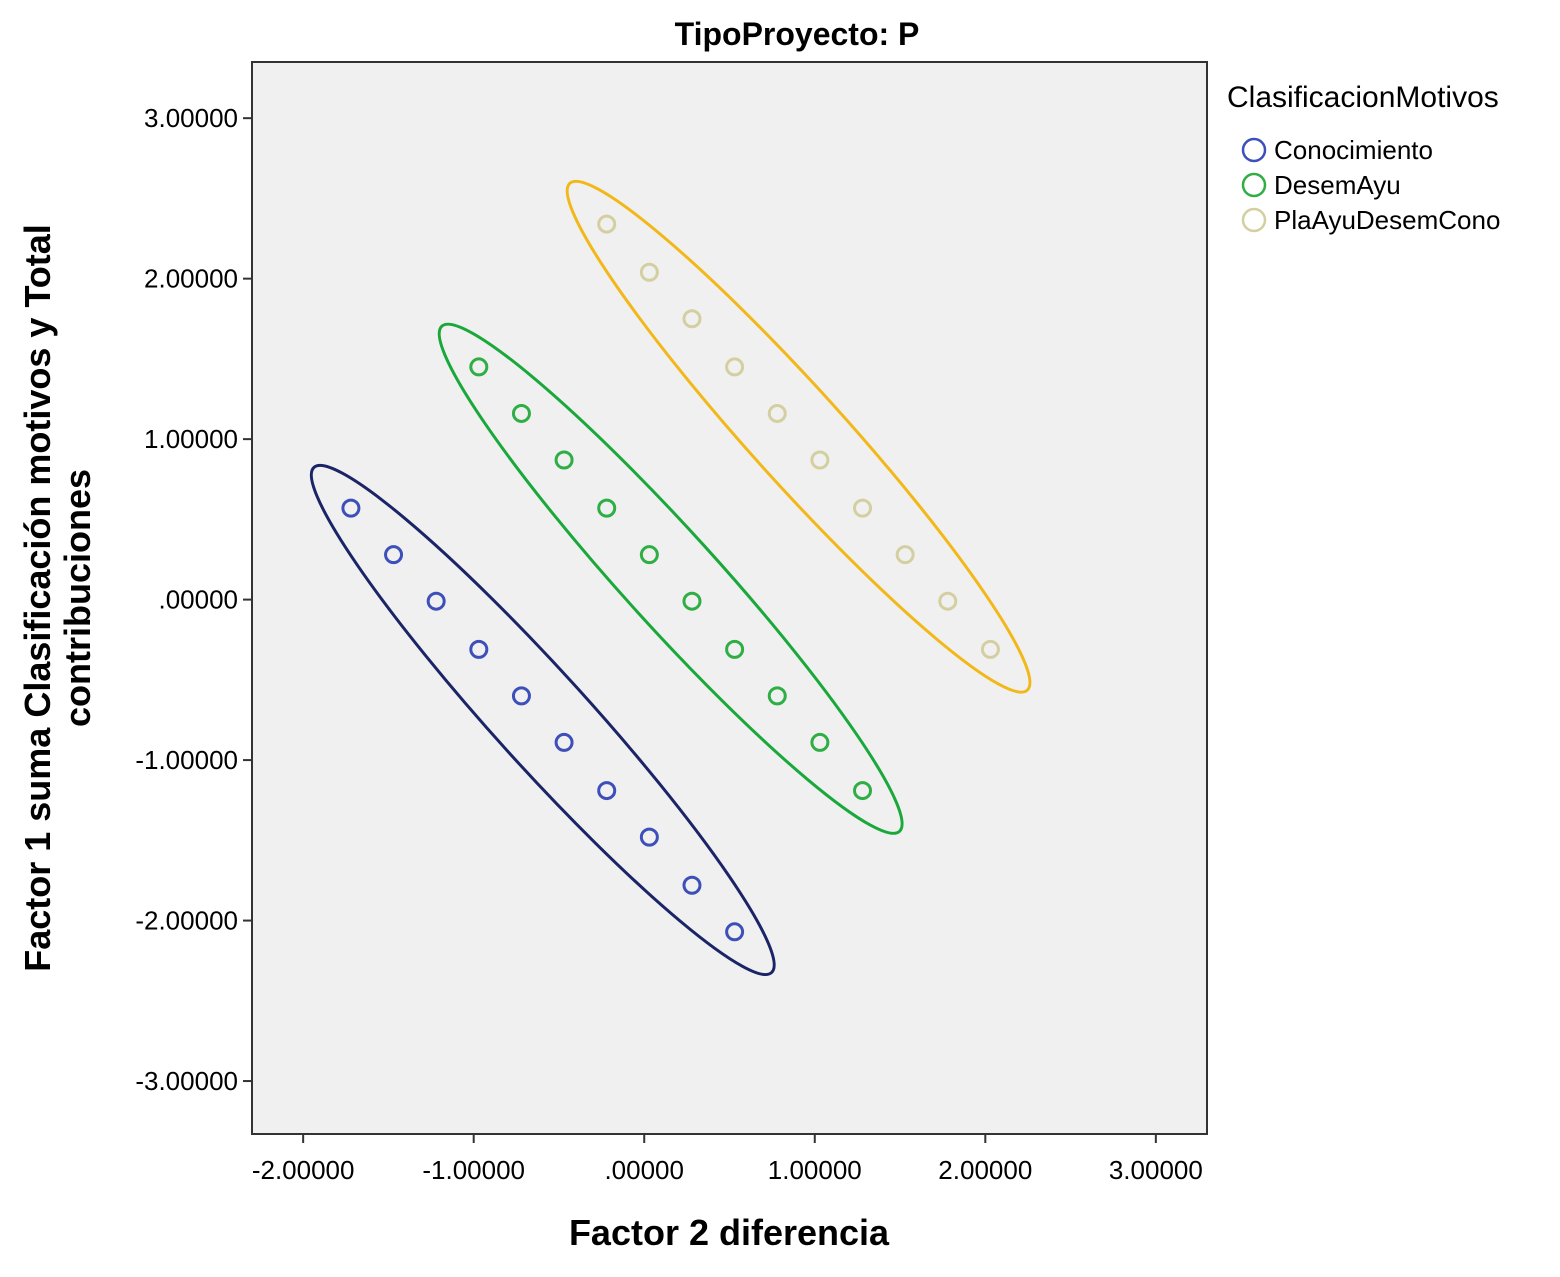 This screenshot has width=1560, height=1277. I want to click on y-tick-label: .00000, so click(198, 600).